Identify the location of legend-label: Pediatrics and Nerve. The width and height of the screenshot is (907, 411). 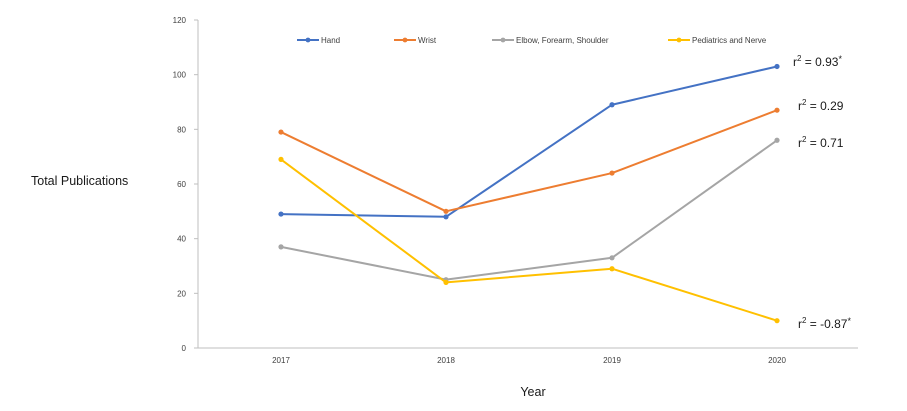
(729, 40).